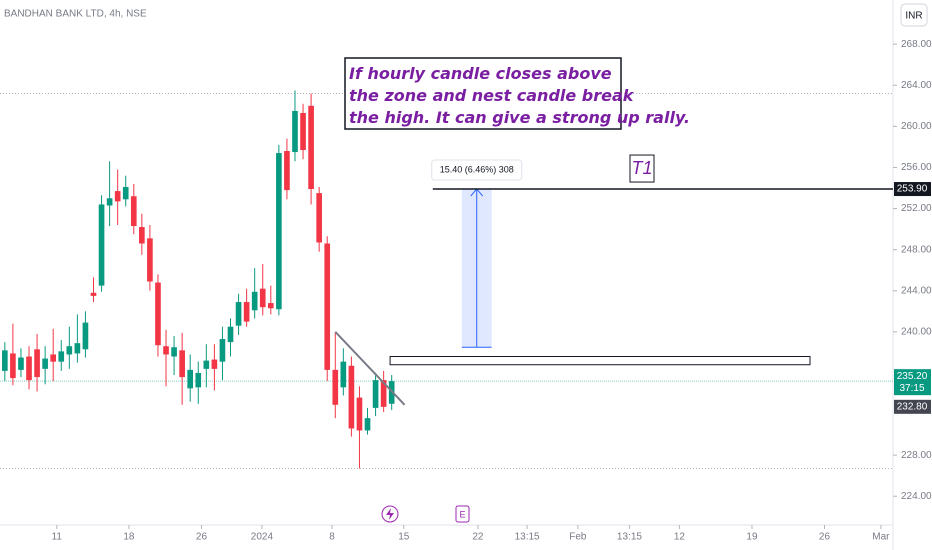 The width and height of the screenshot is (932, 550). What do you see at coordinates (480, 73) in the screenshot?
I see `annotation-line: If hourly candle closes above` at bounding box center [480, 73].